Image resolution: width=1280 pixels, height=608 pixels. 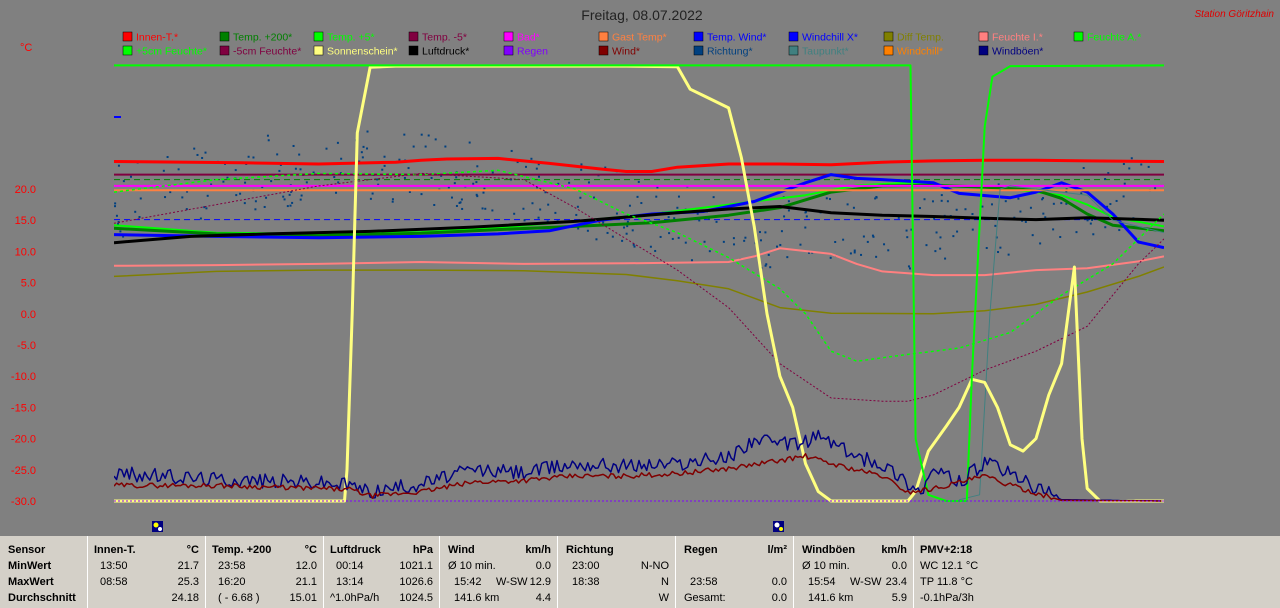 I want to click on temp200-header: Temp. +200, so click(x=242, y=550).